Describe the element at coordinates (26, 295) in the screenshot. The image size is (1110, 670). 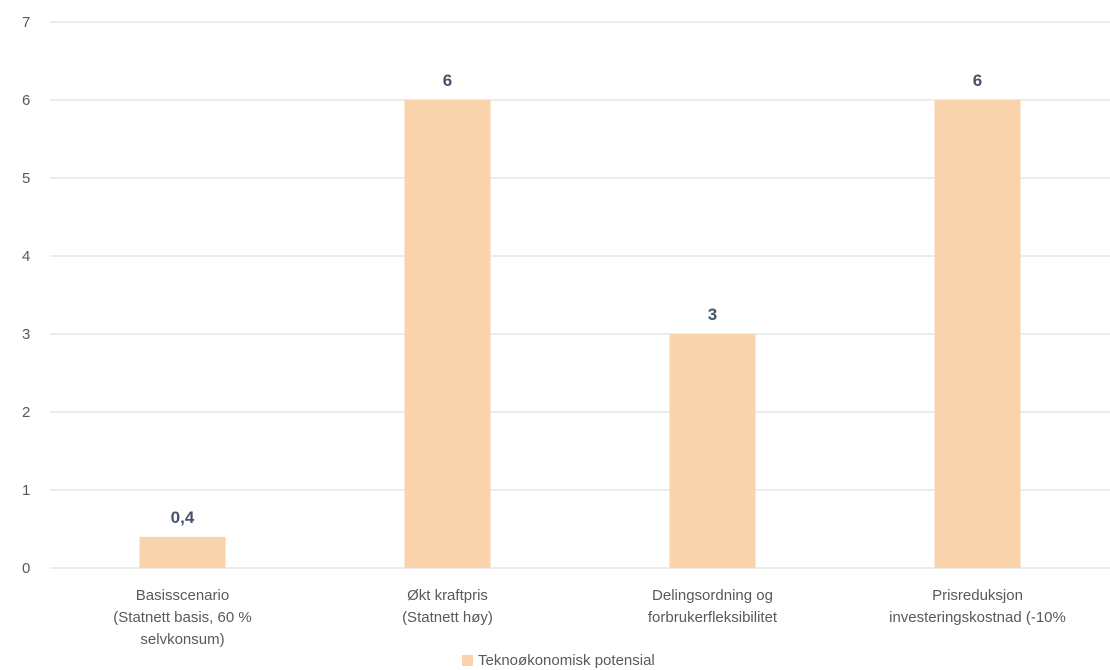
I see `y-axis-tick-labels: 0 1 2 3 4 5 6 7` at that location.